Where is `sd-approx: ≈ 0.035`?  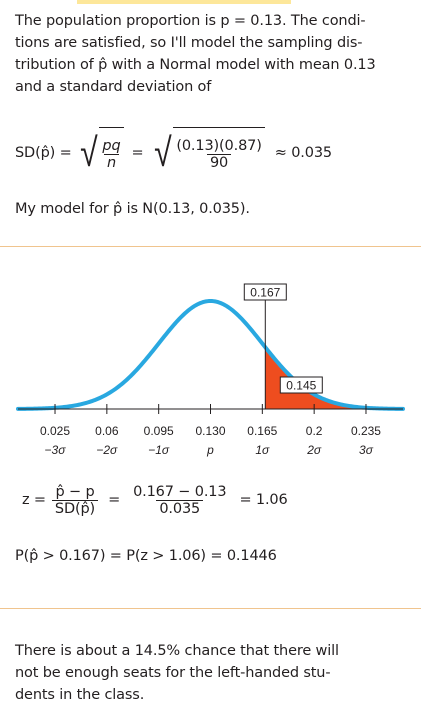 sd-approx: ≈ 0.035 is located at coordinates (303, 153).